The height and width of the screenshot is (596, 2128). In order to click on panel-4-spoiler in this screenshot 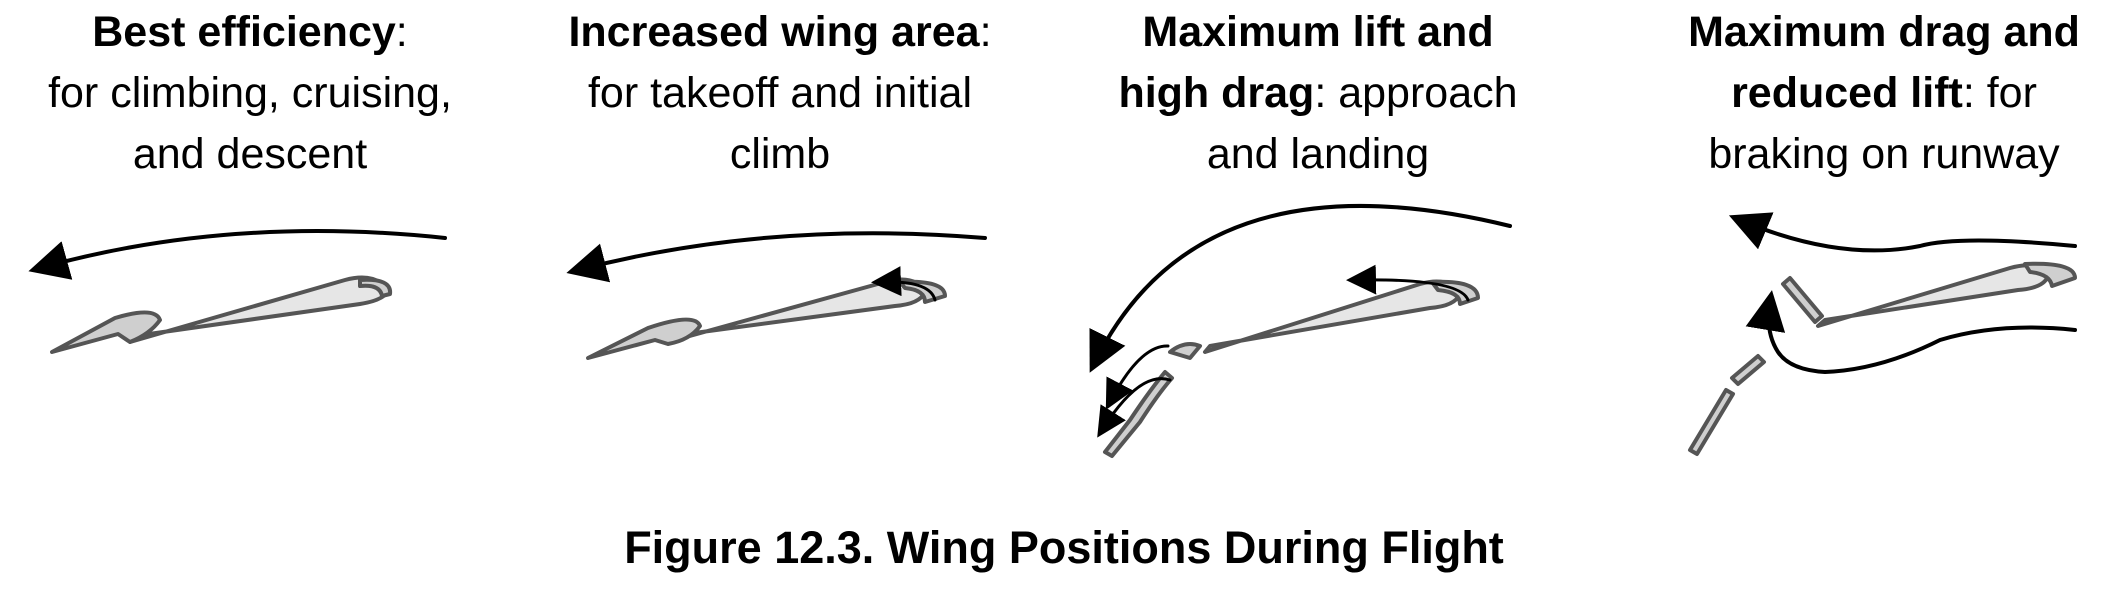, I will do `click(1802, 300)`.